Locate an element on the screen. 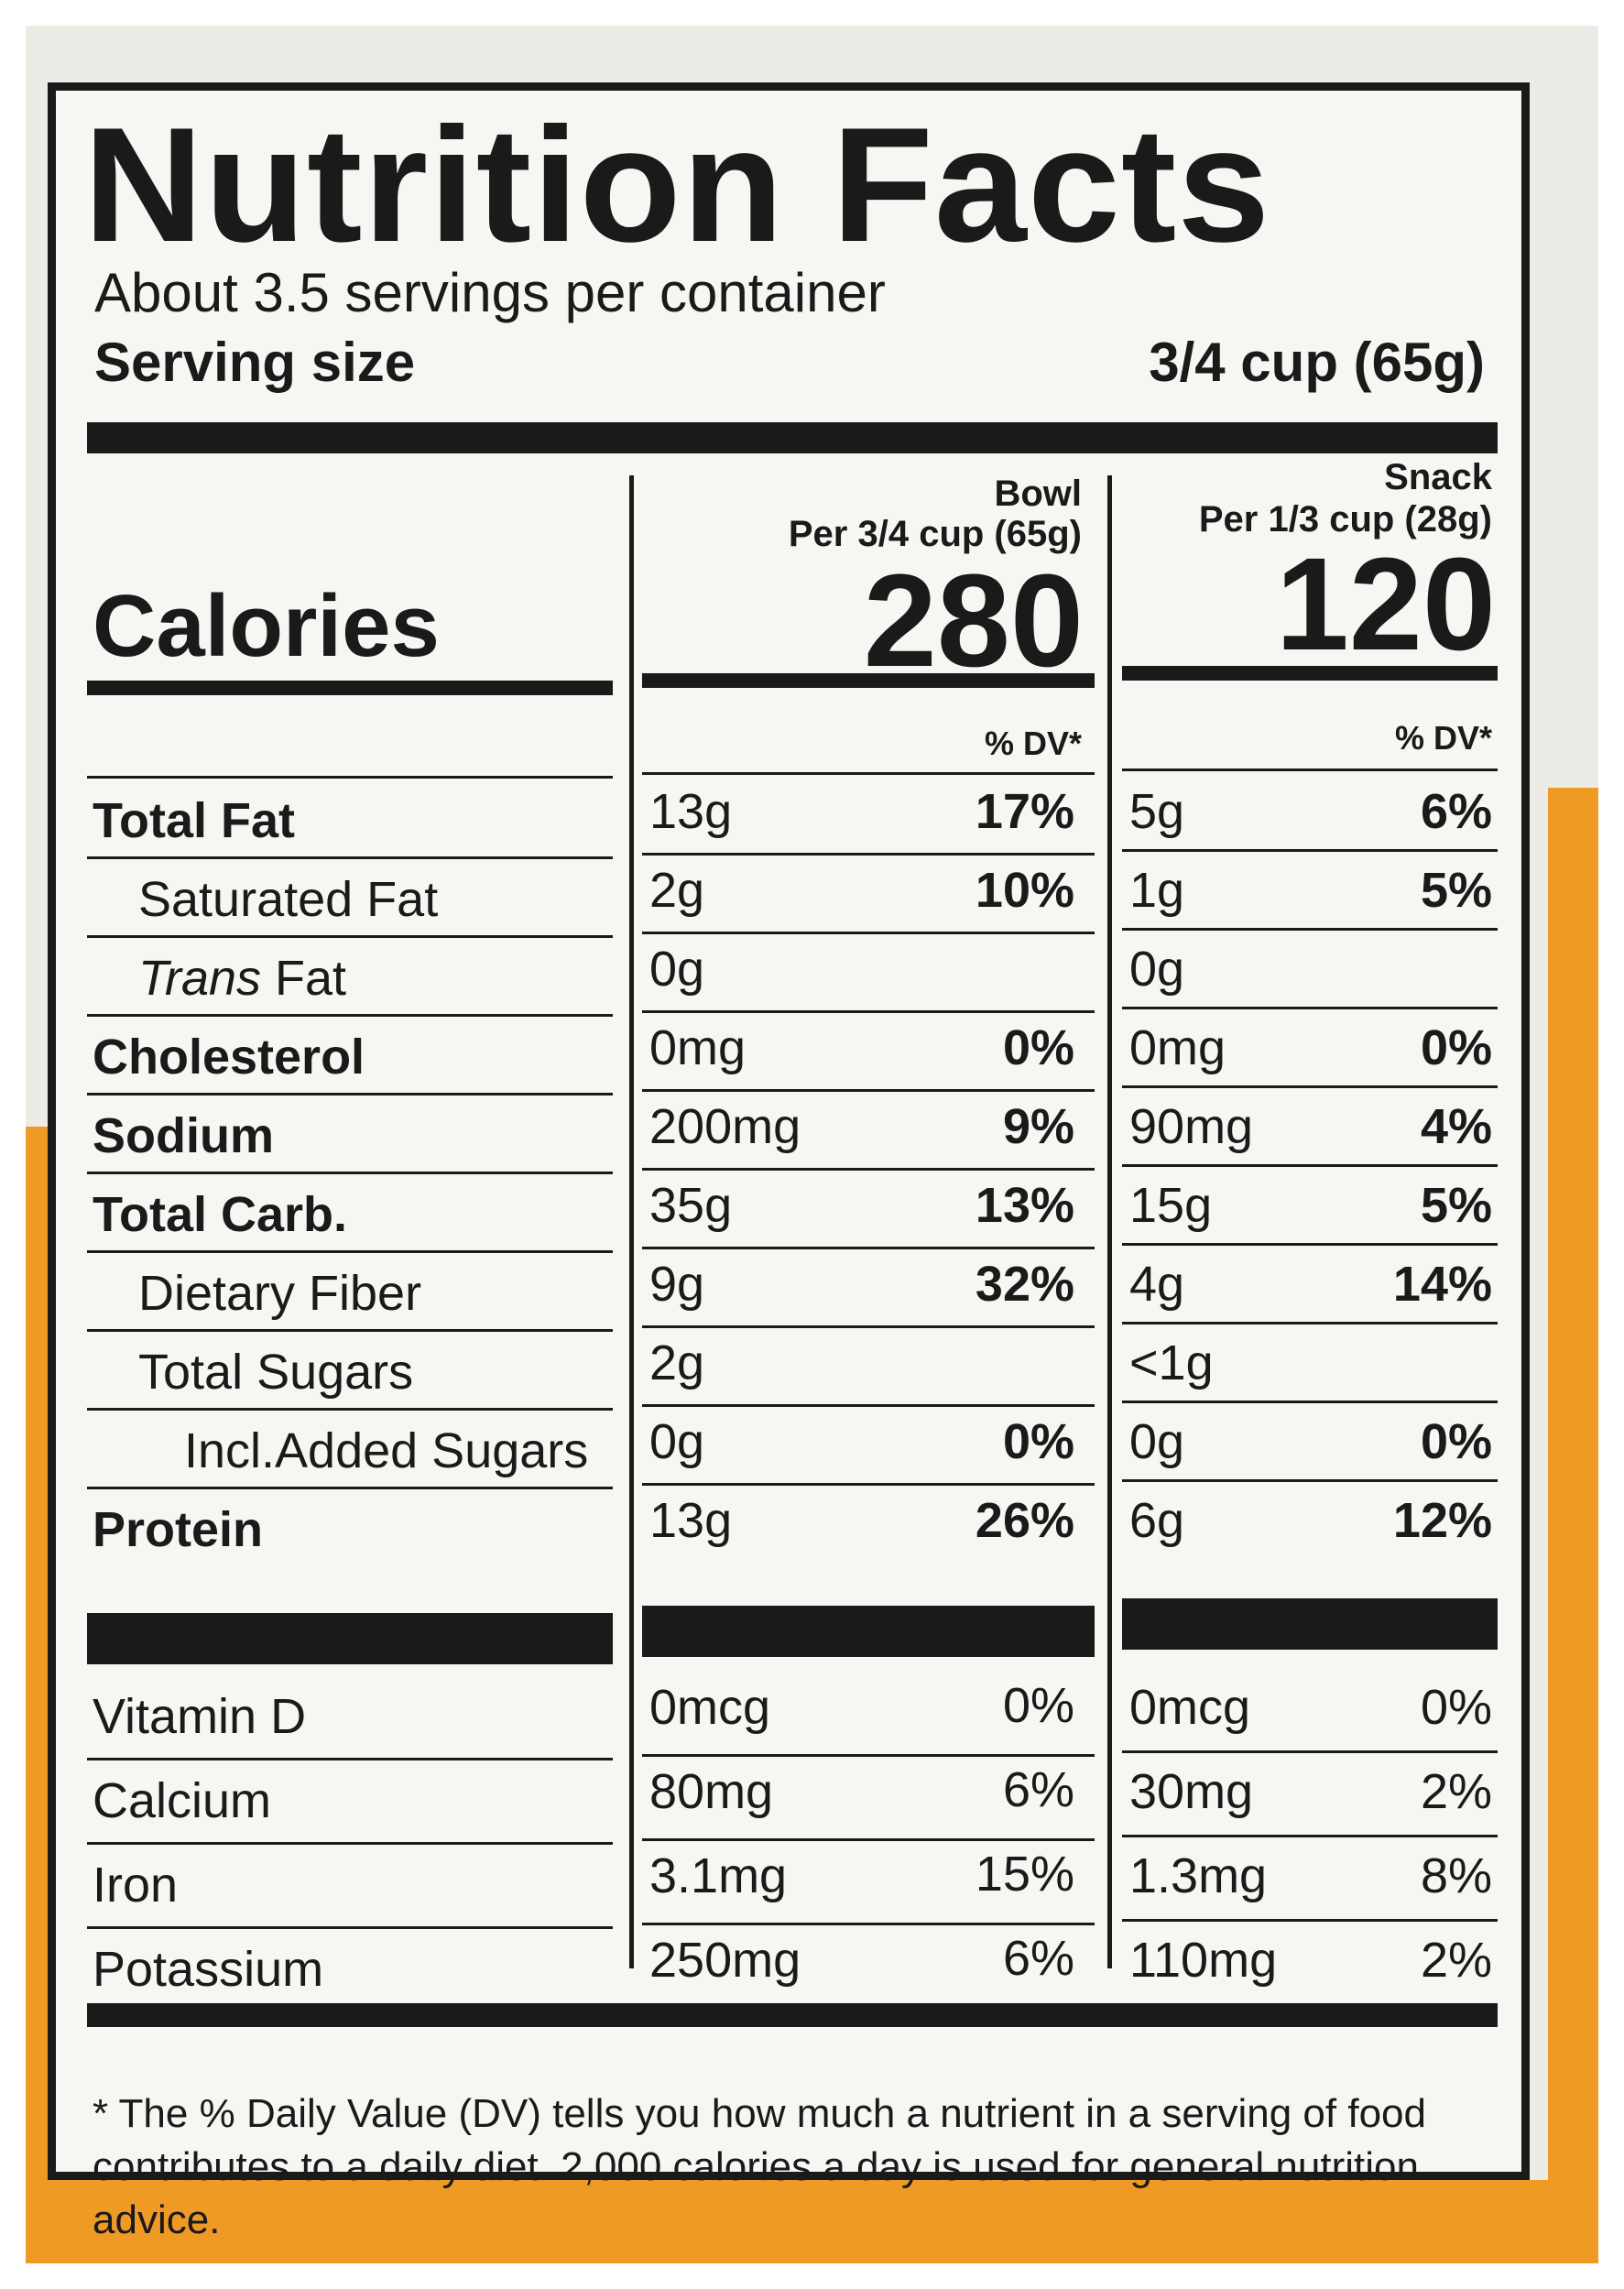 The height and width of the screenshot is (2289, 1624). bowl-amount: 80mg is located at coordinates (711, 1791).